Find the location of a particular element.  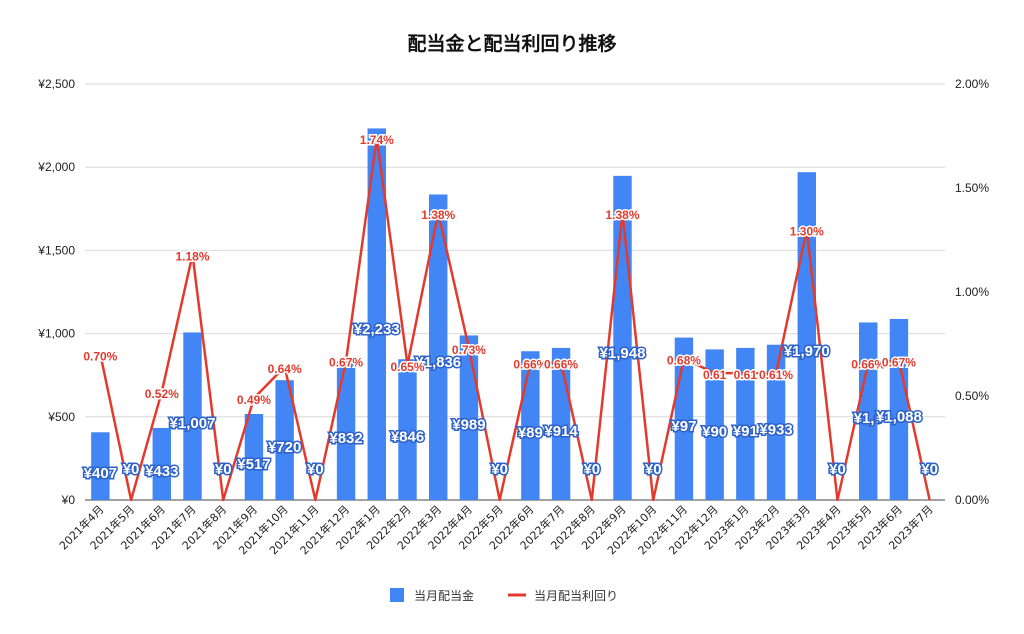

legend-line-label: 当月配当利回り is located at coordinates (576, 596).